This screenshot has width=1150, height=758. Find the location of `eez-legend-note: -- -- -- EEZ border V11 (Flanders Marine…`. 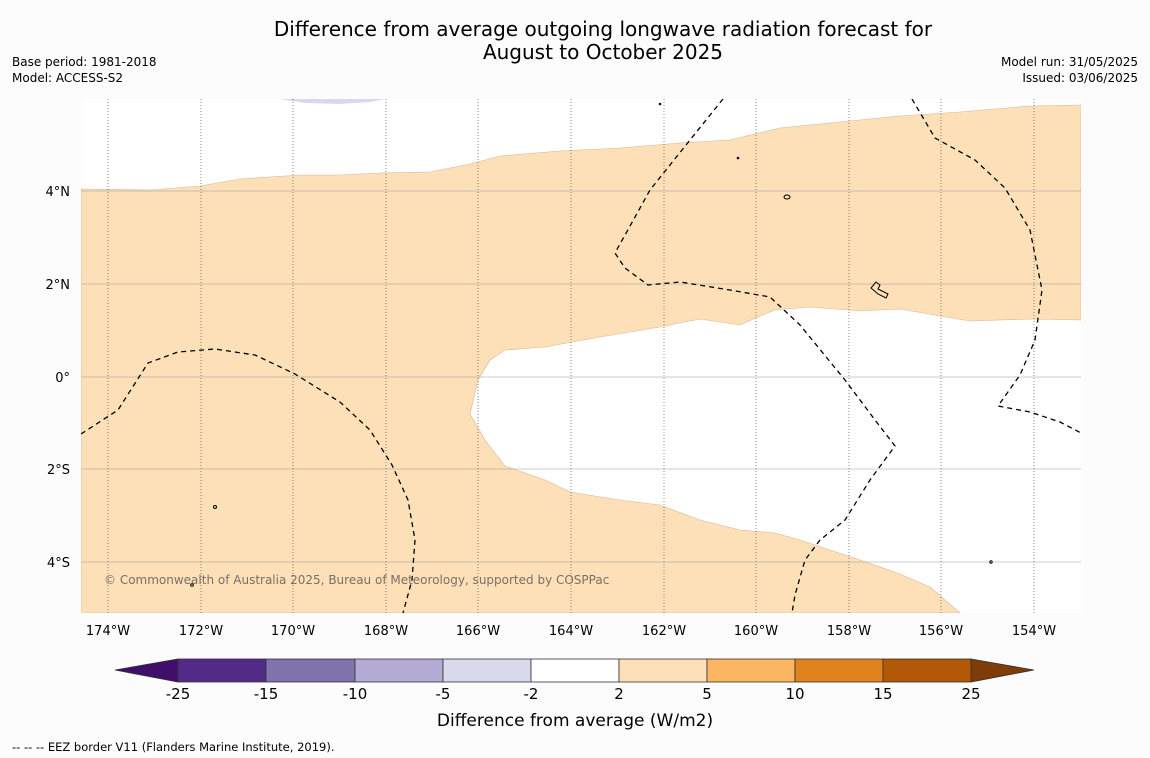

eez-legend-note: -- -- -- EEZ border V11 (Flanders Marine… is located at coordinates (173, 747).